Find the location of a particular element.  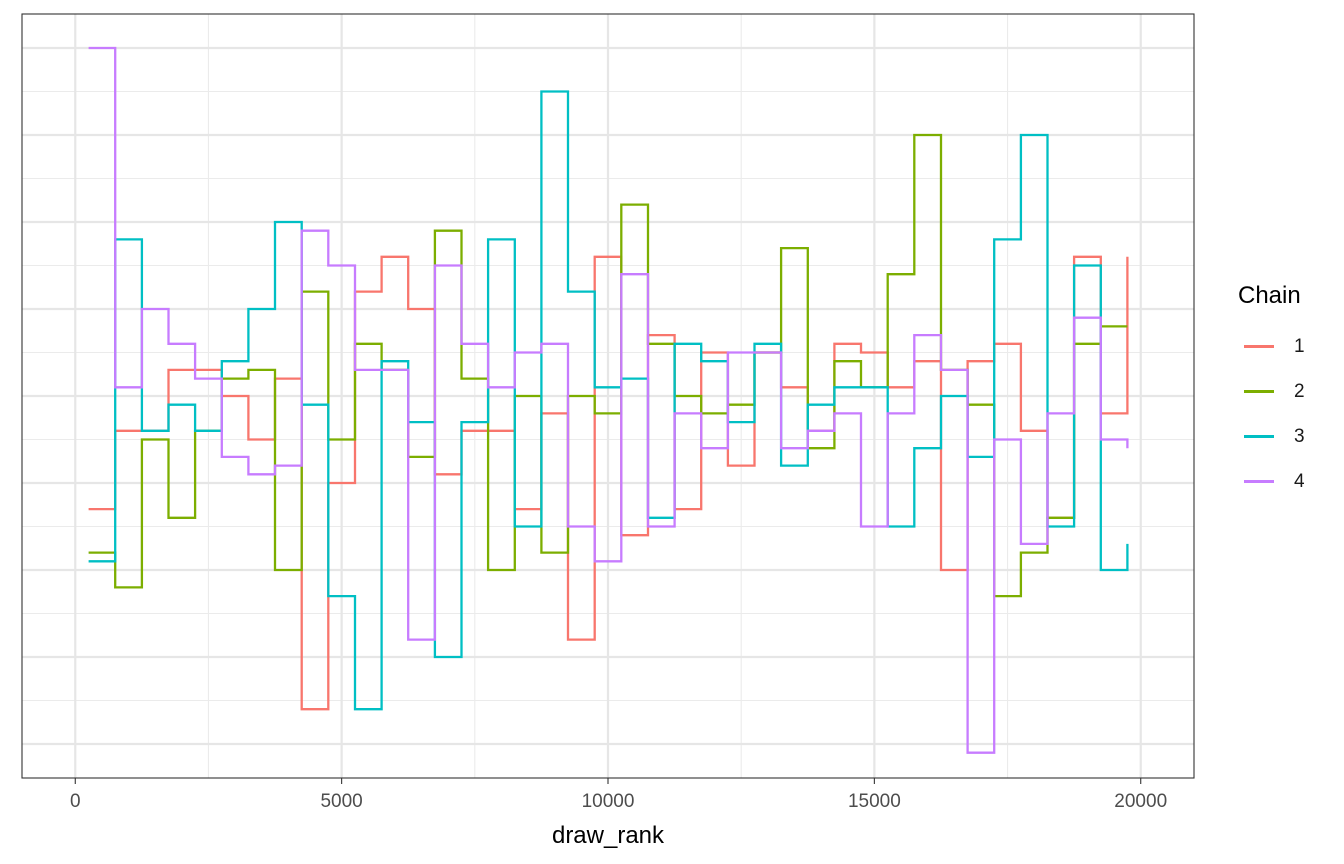

legend-item-chain-2: 2 is located at coordinates (1271, 391).